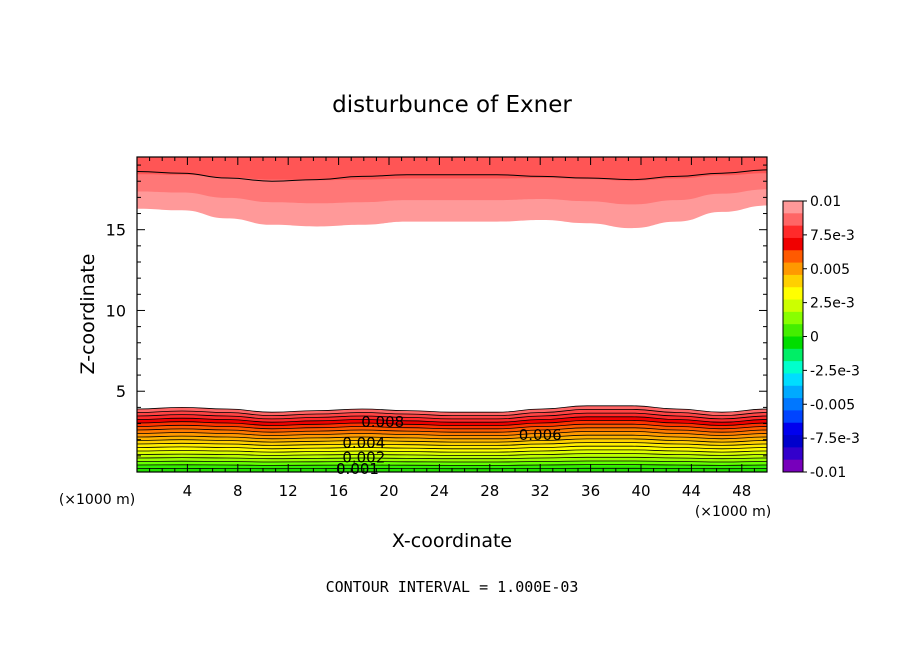 Image resolution: width=904 pixels, height=654 pixels. I want to click on x-unit-right: (×1000 m), so click(733, 512).